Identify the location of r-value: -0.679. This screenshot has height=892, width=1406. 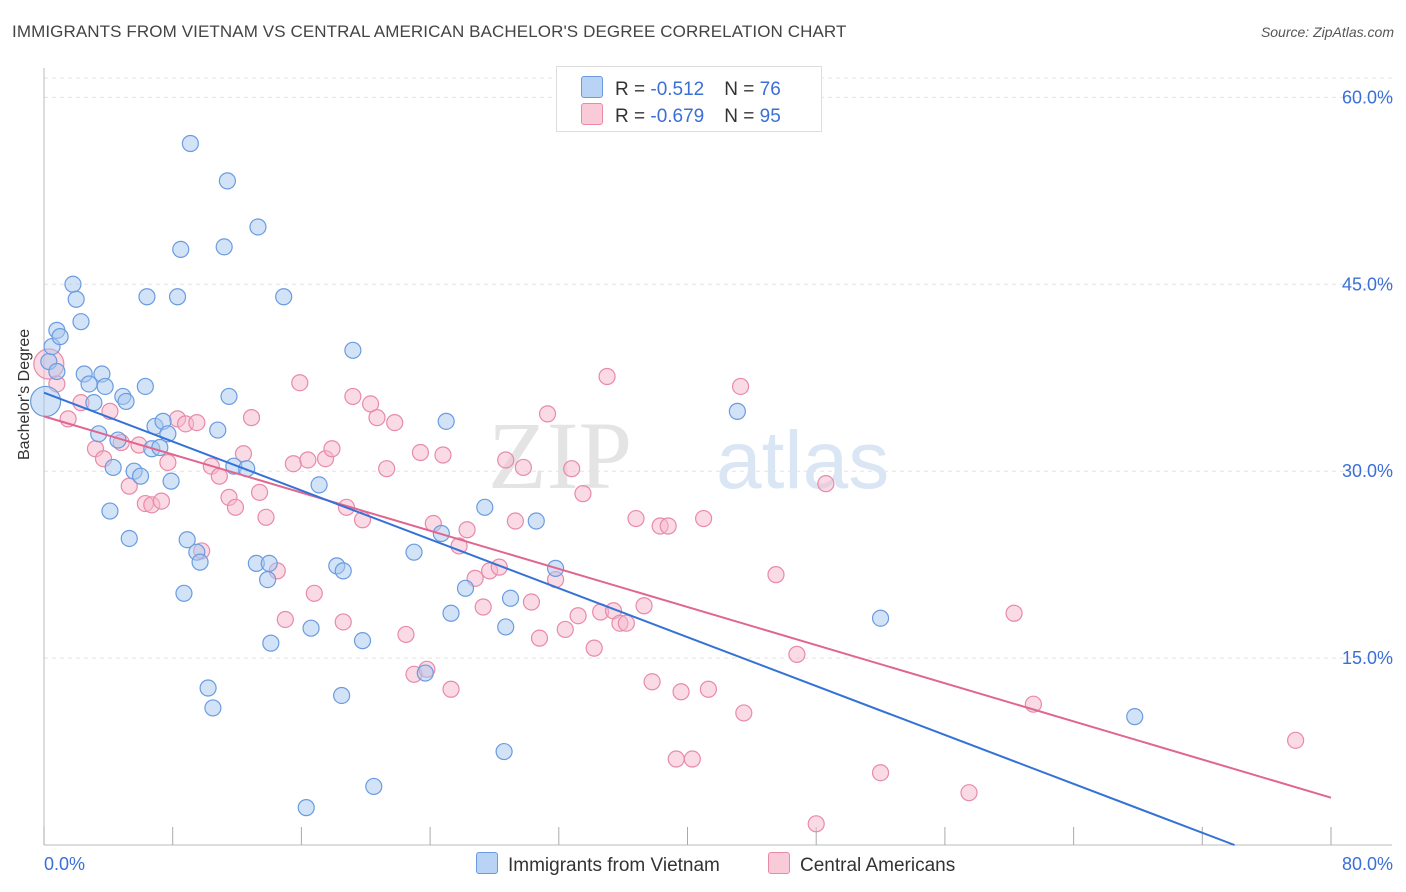
(677, 116).